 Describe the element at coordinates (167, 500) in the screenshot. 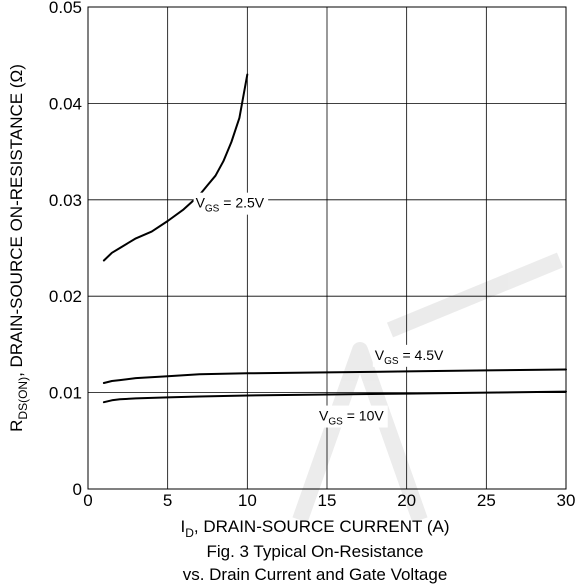

I see `x-tick-label: 5` at that location.